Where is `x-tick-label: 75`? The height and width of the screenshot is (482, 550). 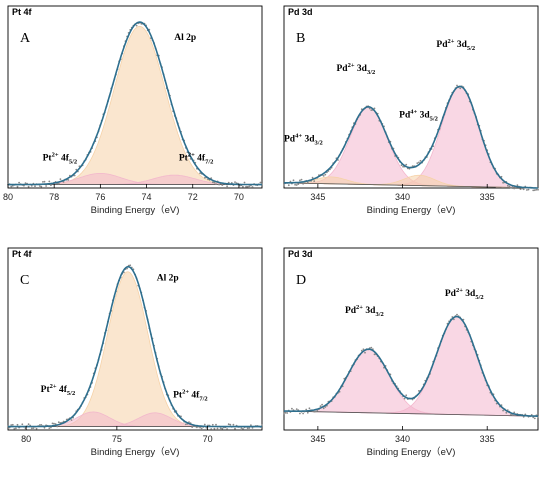 x-tick-label: 75 is located at coordinates (117, 439).